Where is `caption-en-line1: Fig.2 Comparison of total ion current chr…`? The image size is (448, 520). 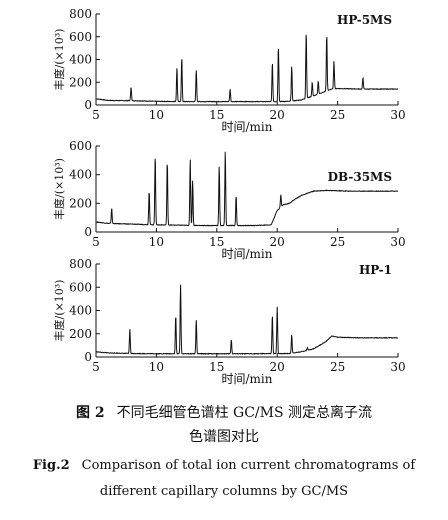
caption-en-line1: Fig.2 Comparison of total ion current chr… is located at coordinates (224, 465).